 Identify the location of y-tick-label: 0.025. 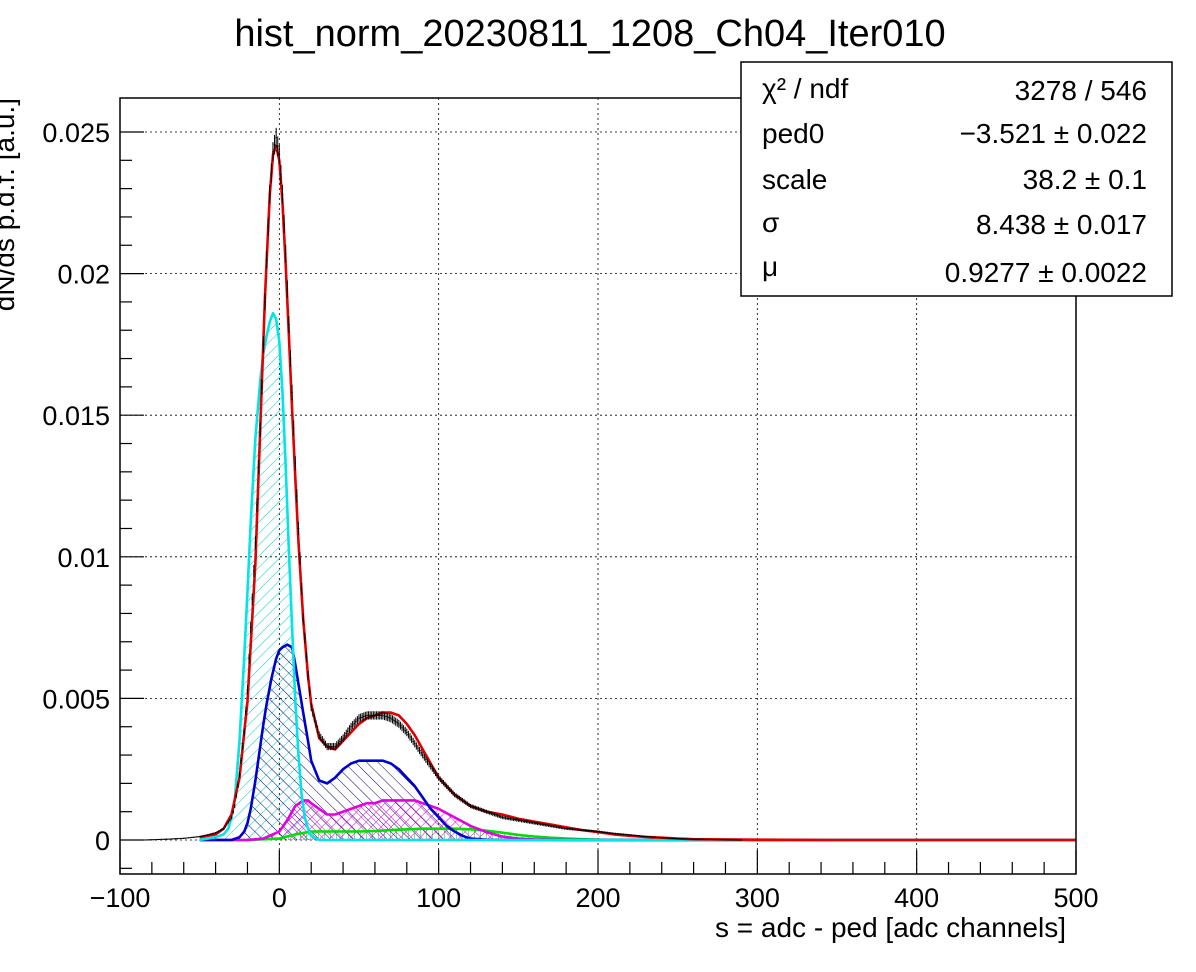
(76, 133).